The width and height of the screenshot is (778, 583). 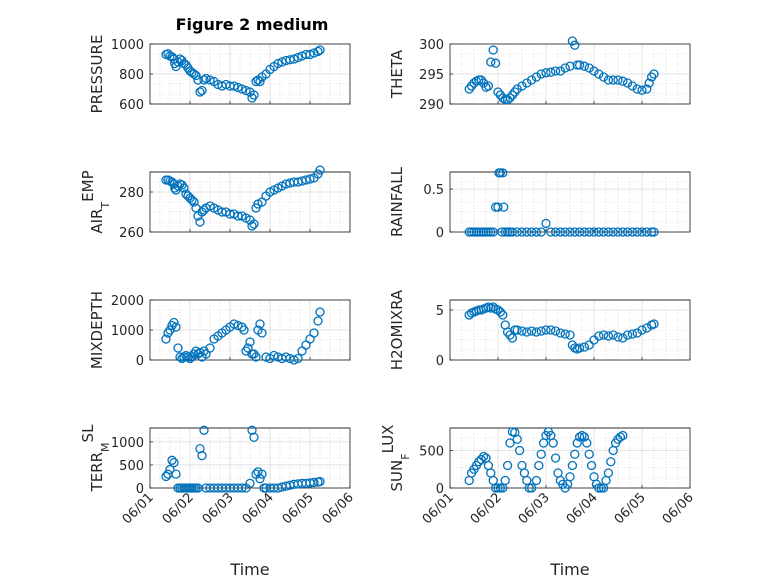 I want to click on y-tick-label: 300, so click(x=431, y=45).